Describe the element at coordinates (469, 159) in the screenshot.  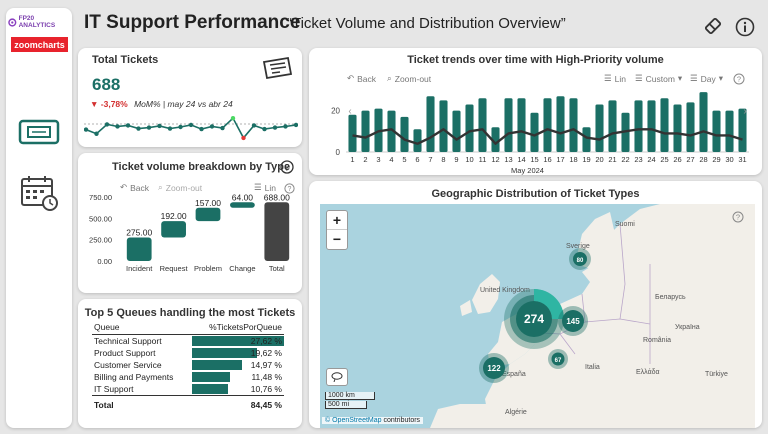
I see `x-tick-label: 10` at that location.